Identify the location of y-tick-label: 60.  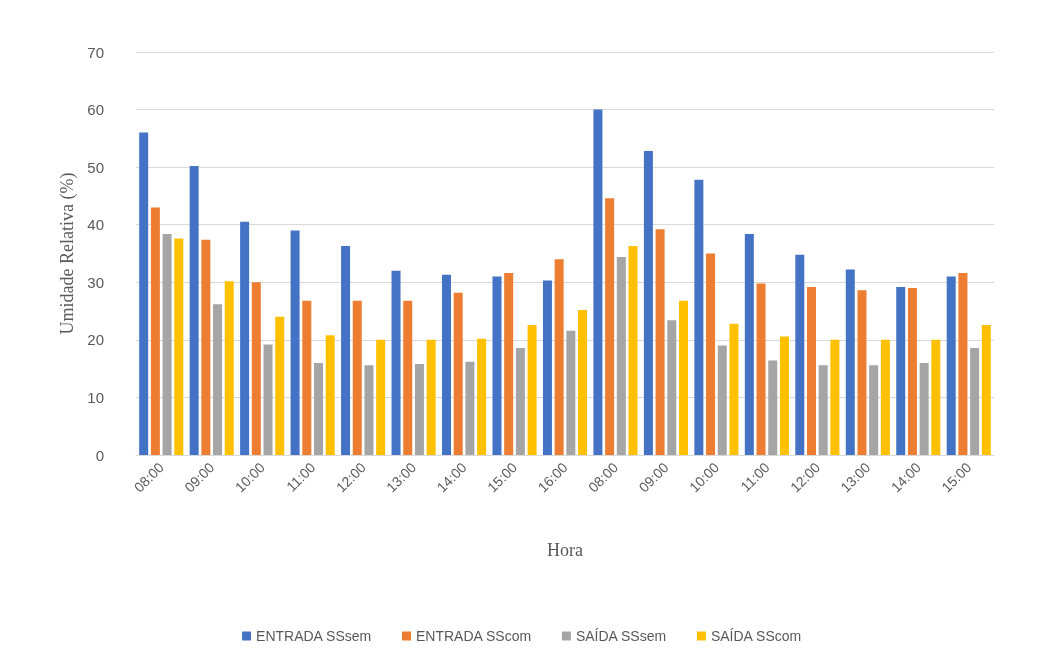
(95, 110).